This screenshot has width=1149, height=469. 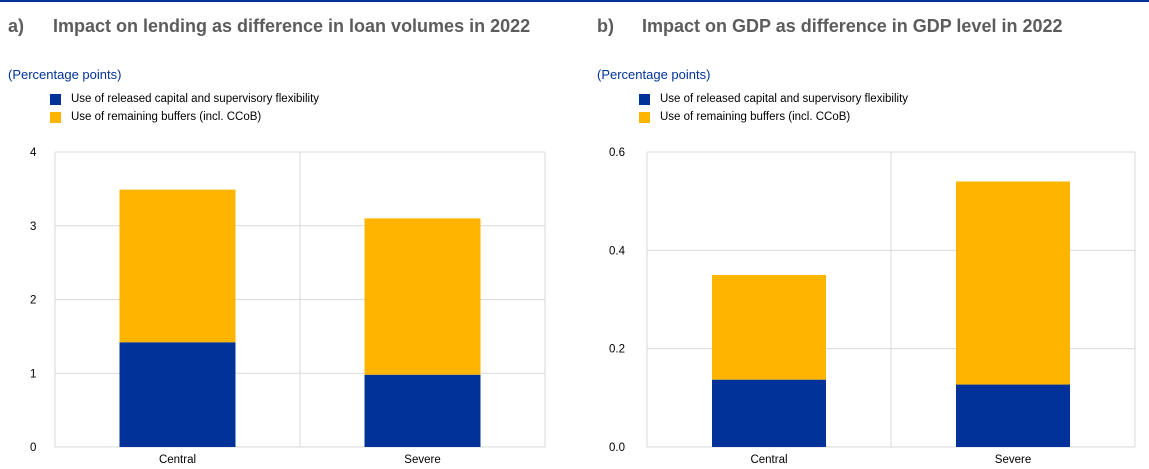 I want to click on unit-label-a: (Percentage points), so click(x=65, y=74).